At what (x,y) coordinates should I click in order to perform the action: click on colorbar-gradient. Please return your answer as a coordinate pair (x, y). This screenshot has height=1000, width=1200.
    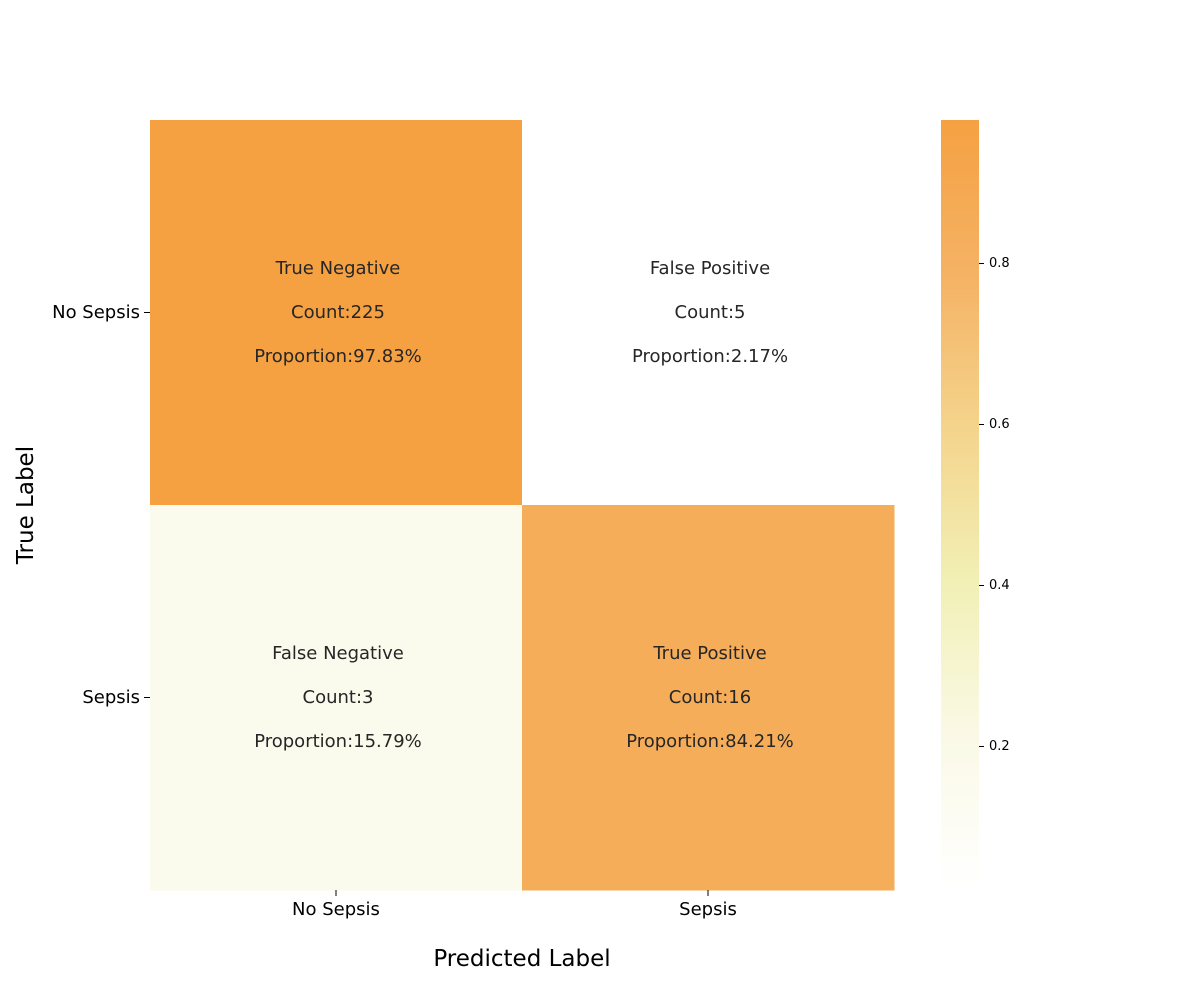
    Looking at the image, I should click on (960, 505).